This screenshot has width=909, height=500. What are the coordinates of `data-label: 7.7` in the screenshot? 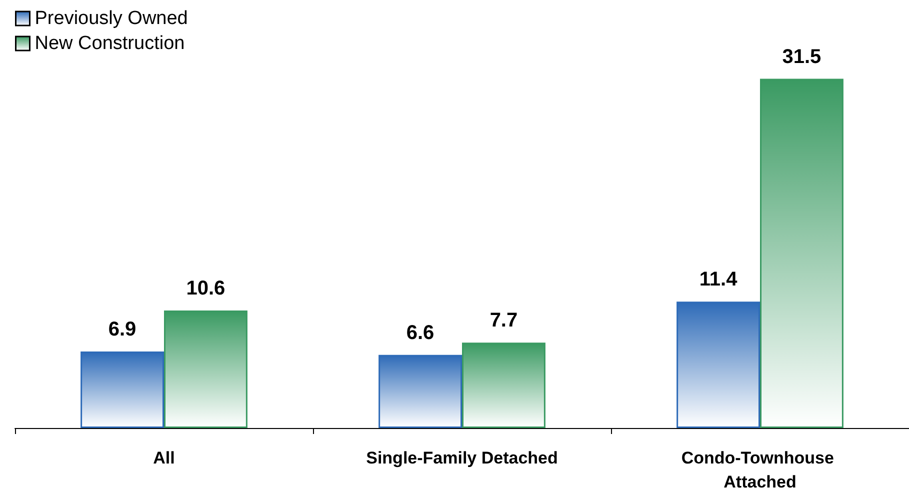 It's located at (504, 321).